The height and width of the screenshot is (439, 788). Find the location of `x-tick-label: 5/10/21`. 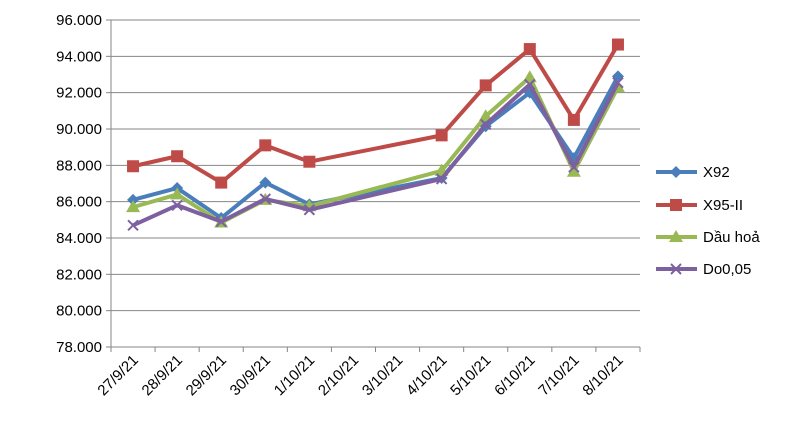

x-tick-label: 5/10/21 is located at coordinates (470, 375).